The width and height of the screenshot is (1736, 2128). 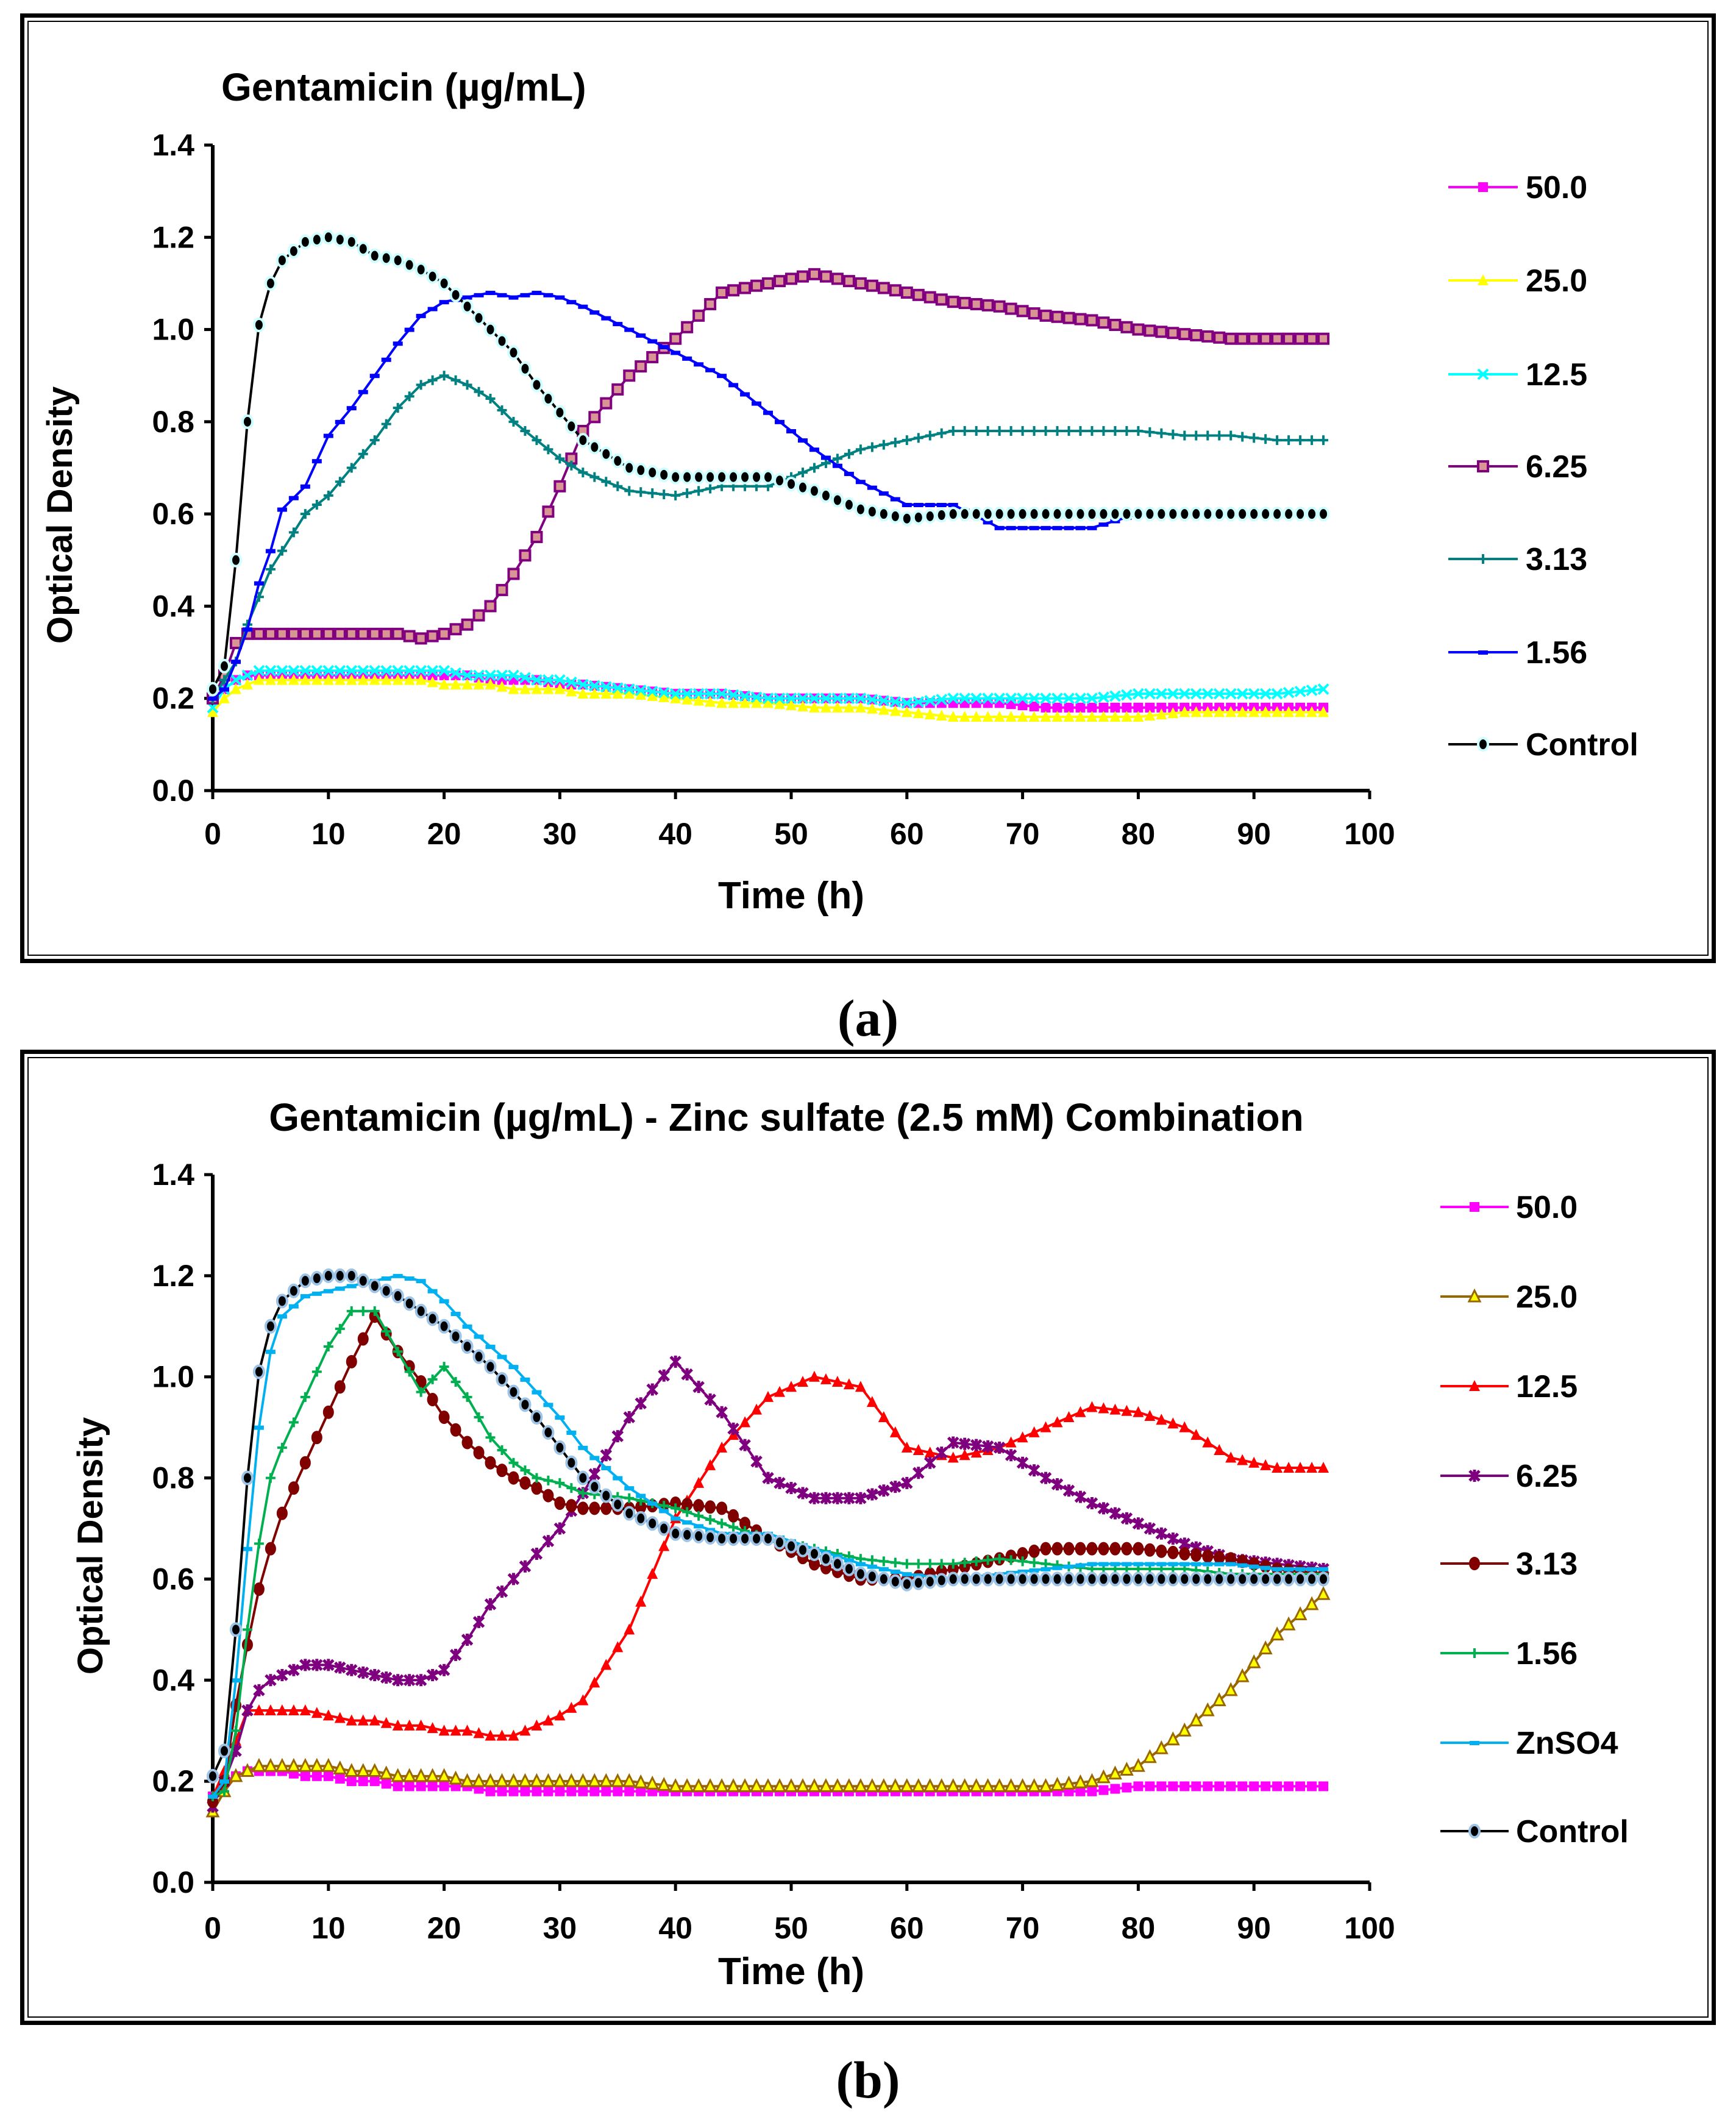 What do you see at coordinates (1517, 187) in the screenshot?
I see `legend-item: 50.0` at bounding box center [1517, 187].